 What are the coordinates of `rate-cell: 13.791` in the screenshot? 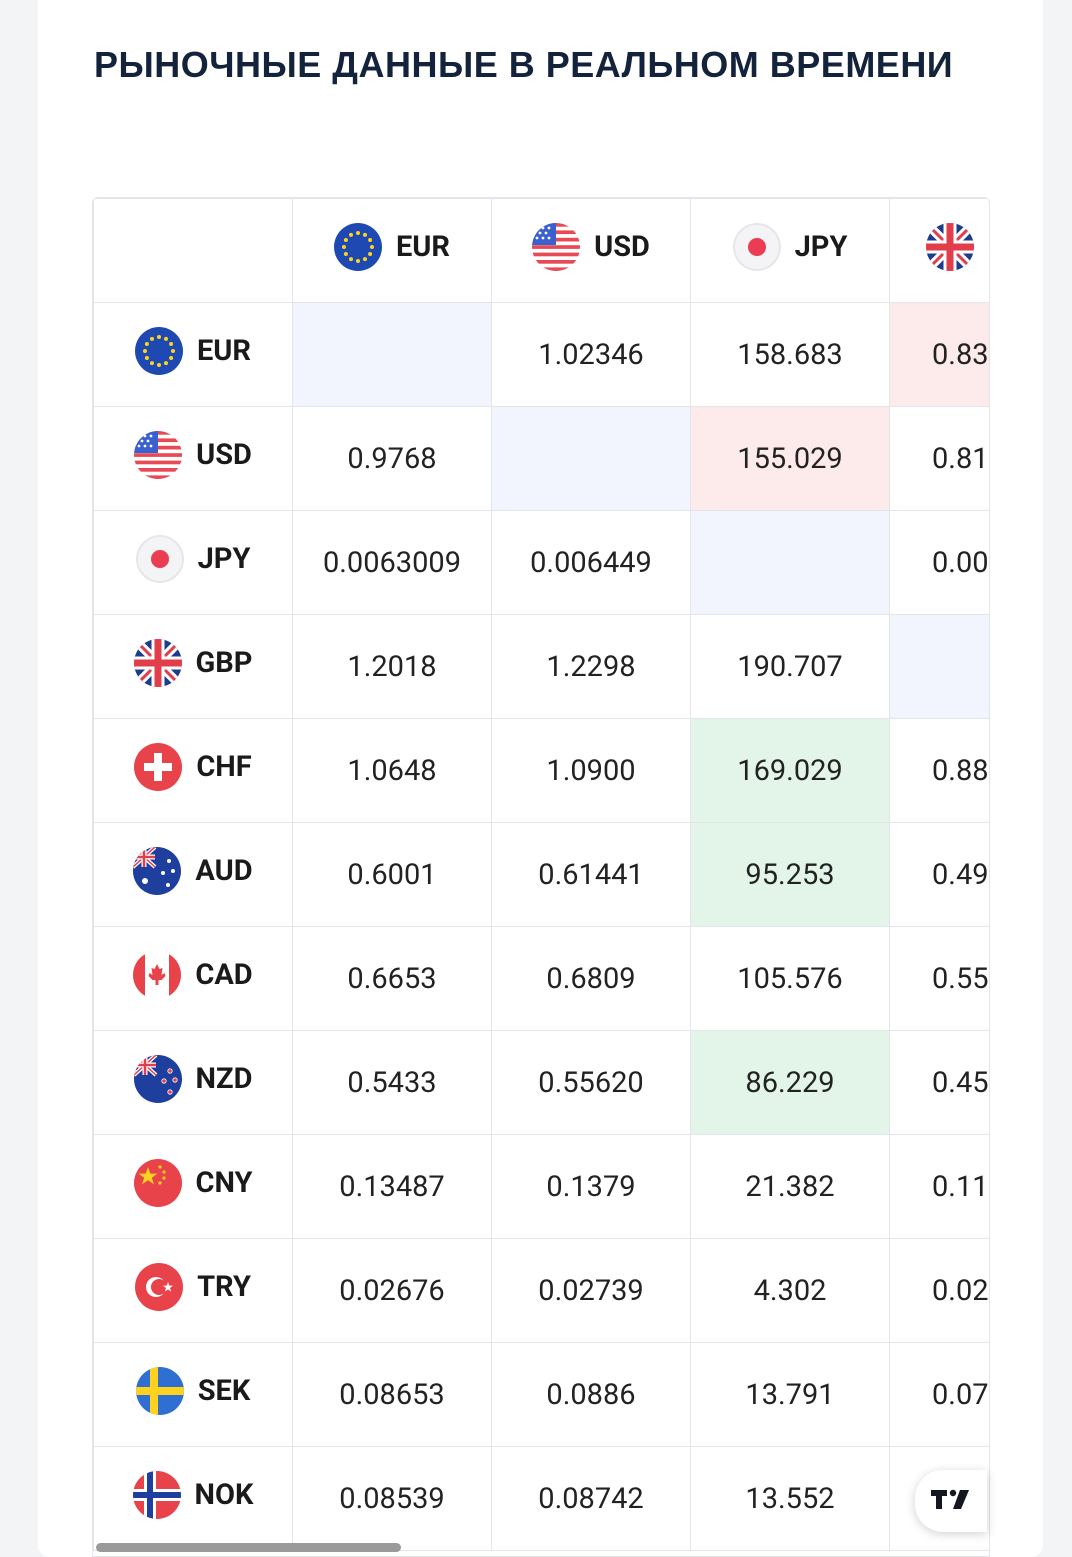 It's located at (790, 1394).